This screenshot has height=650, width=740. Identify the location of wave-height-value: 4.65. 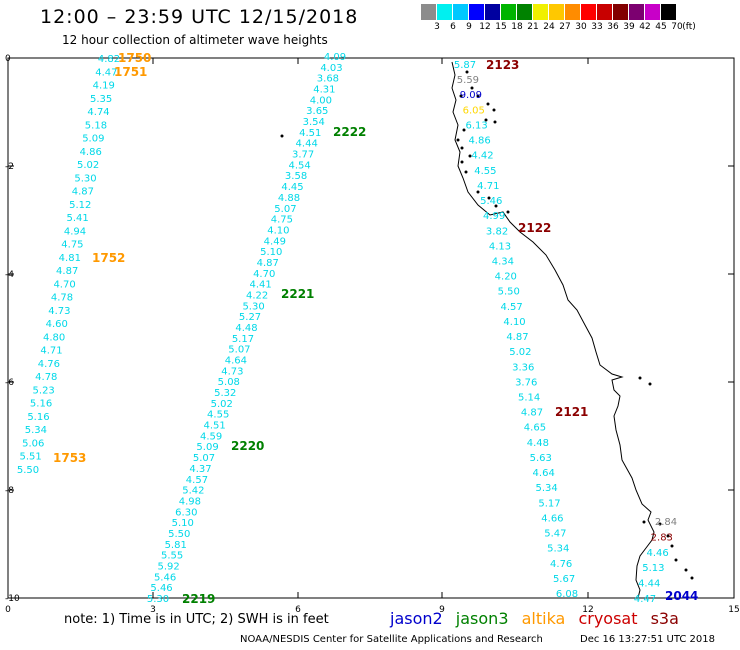
(535, 428).